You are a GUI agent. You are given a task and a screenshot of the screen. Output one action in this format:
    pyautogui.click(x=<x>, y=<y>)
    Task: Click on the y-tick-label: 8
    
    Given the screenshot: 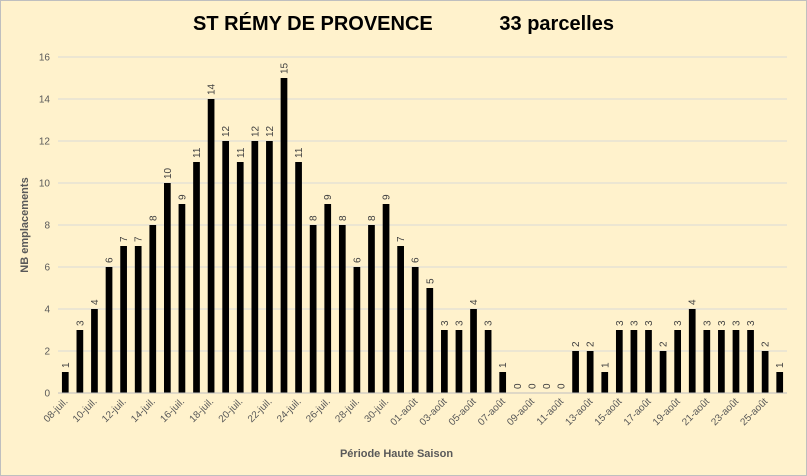 What is the action you would take?
    pyautogui.click(x=47, y=226)
    